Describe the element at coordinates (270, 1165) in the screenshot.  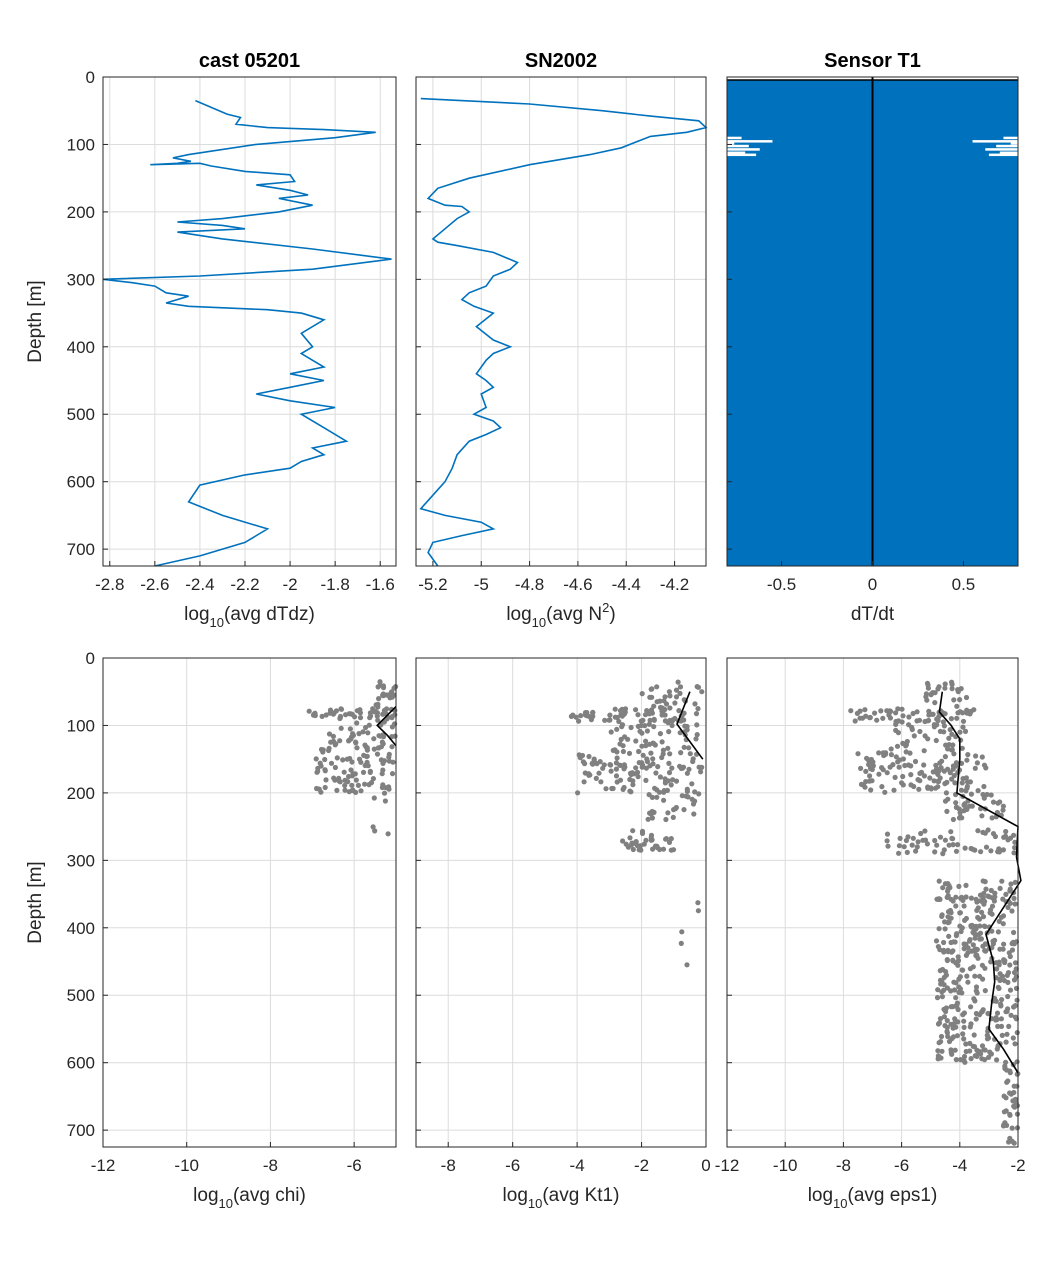
I see `x-tick-label: -8` at that location.